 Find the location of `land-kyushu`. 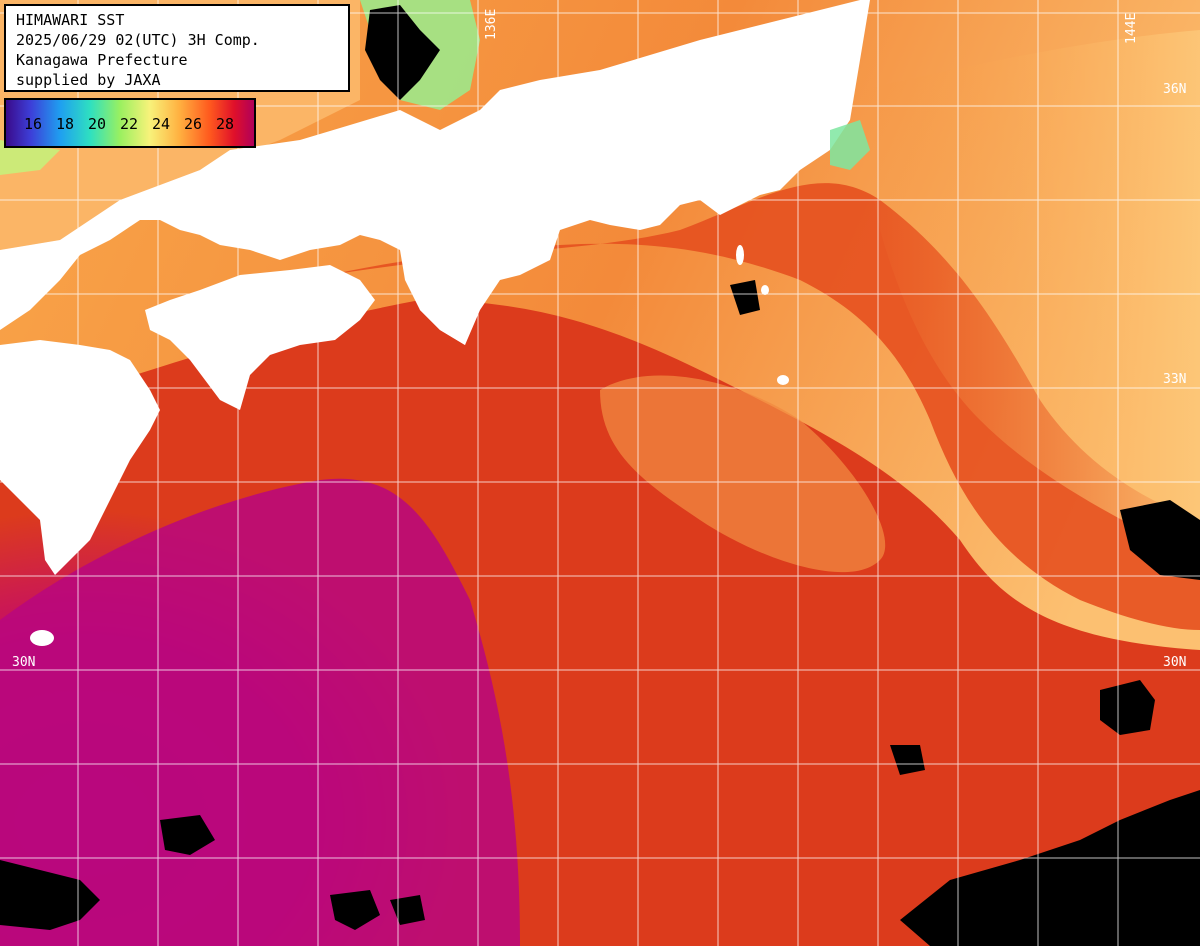

land-kyushu is located at coordinates (80, 457).